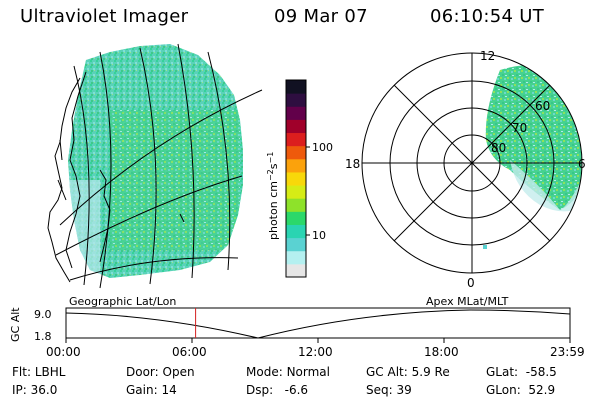 The height and width of the screenshot is (400, 600). What do you see at coordinates (322, 147) in the screenshot?
I see `colorbar-tick-100: 100` at bounding box center [322, 147].